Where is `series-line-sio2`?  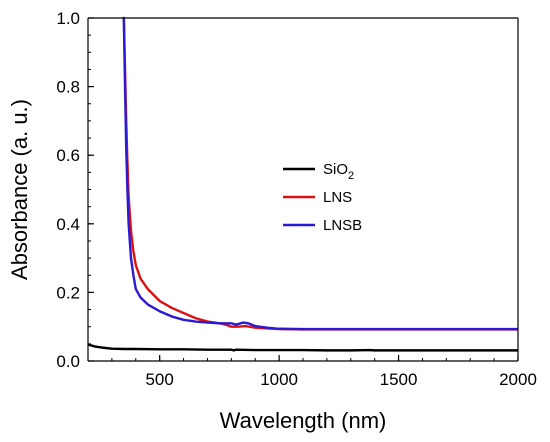 series-line-sio2 is located at coordinates (303, 347).